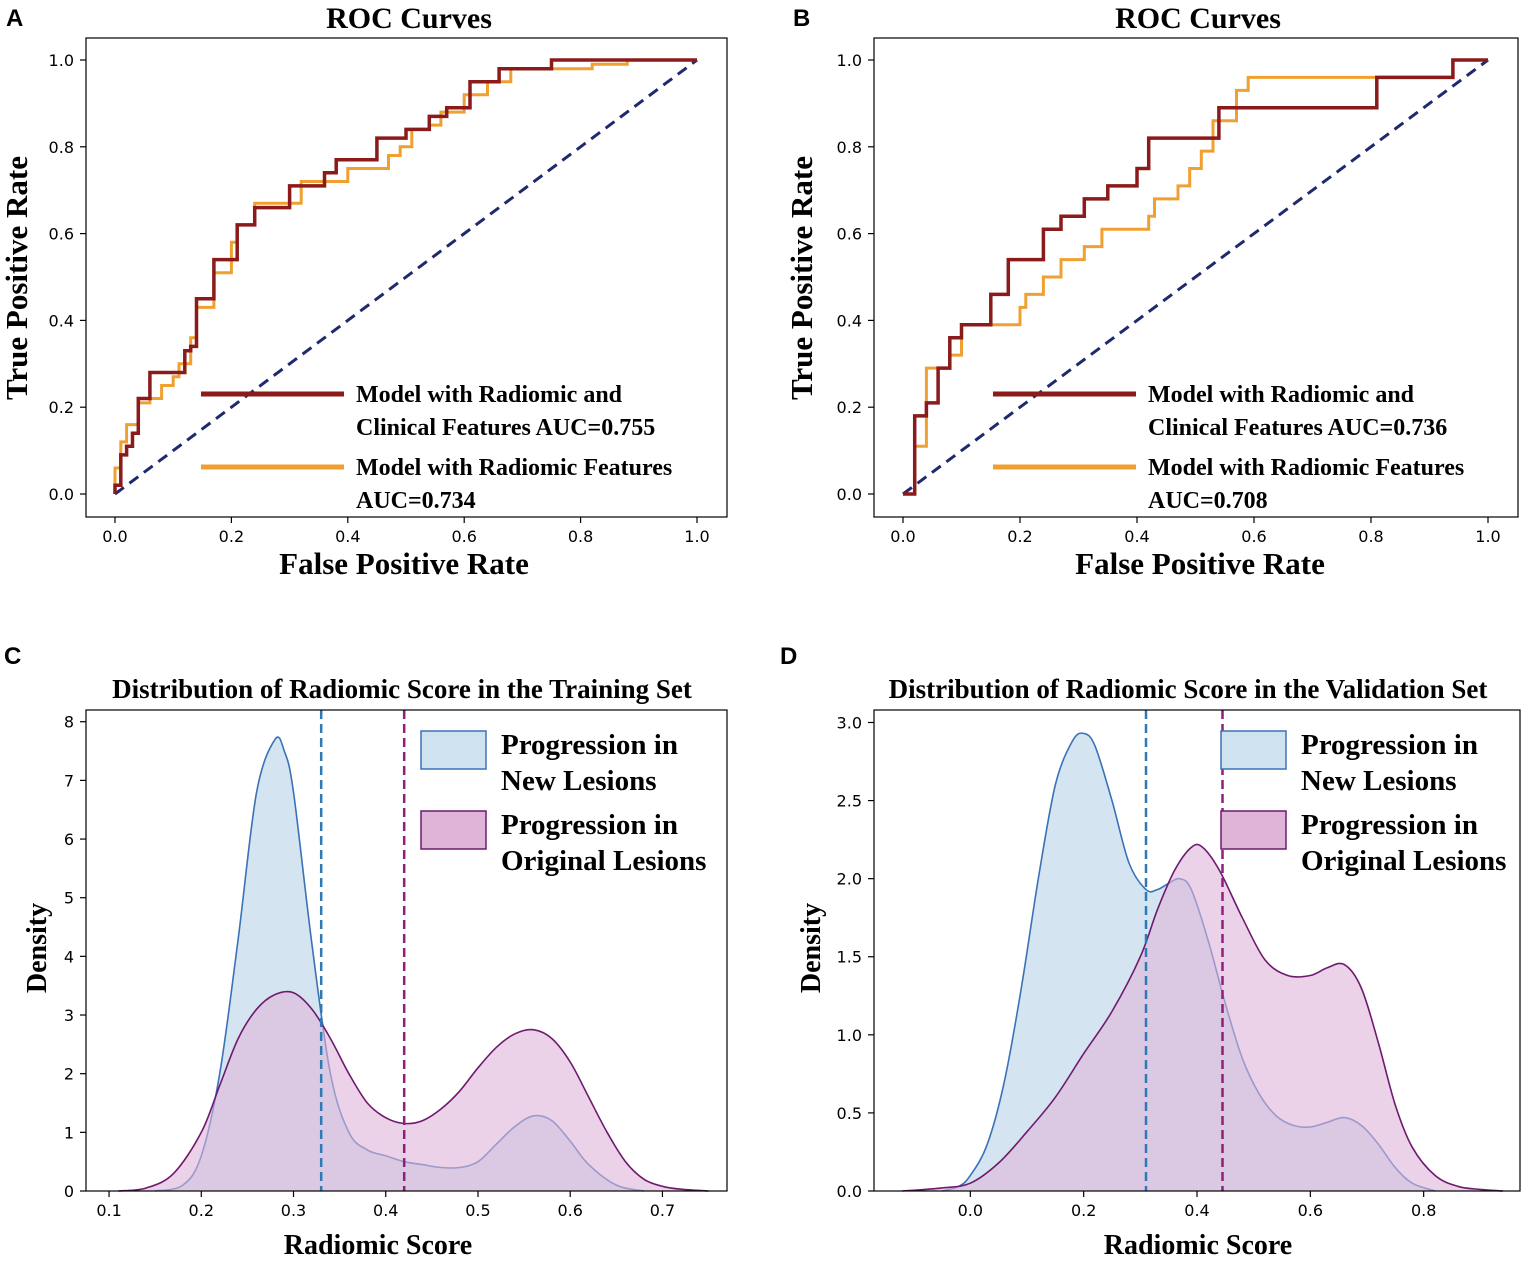 This screenshot has height=1270, width=1534. I want to click on x-tick-label: 0.1, so click(108, 1210).